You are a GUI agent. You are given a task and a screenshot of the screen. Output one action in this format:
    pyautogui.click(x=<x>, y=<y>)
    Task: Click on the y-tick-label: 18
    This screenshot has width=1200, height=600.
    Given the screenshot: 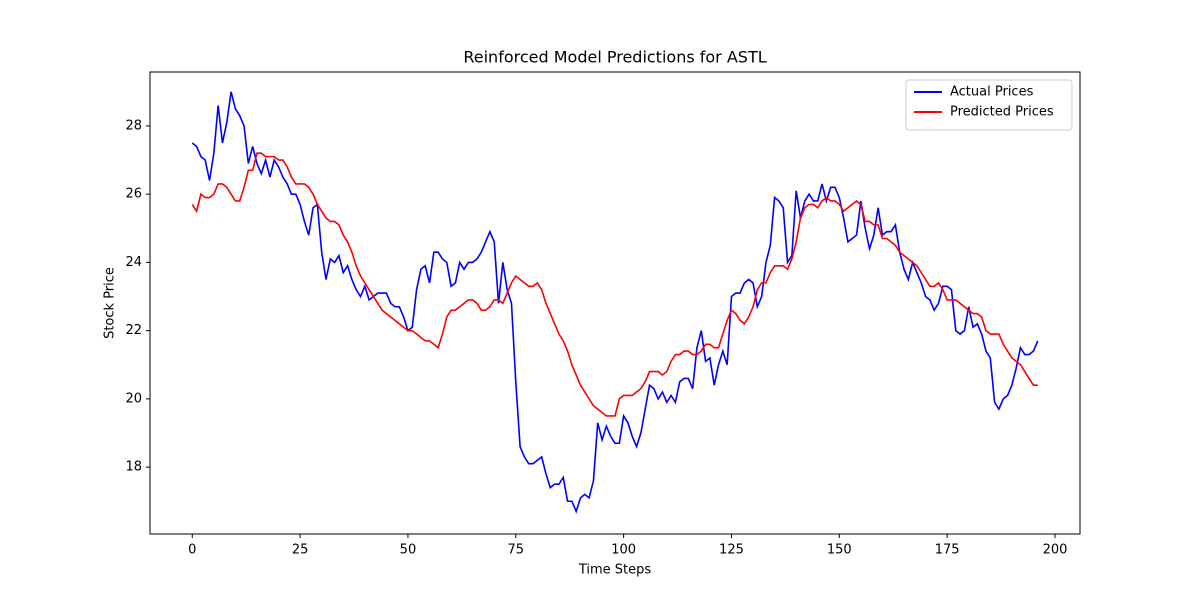 What is the action you would take?
    pyautogui.click(x=133, y=467)
    